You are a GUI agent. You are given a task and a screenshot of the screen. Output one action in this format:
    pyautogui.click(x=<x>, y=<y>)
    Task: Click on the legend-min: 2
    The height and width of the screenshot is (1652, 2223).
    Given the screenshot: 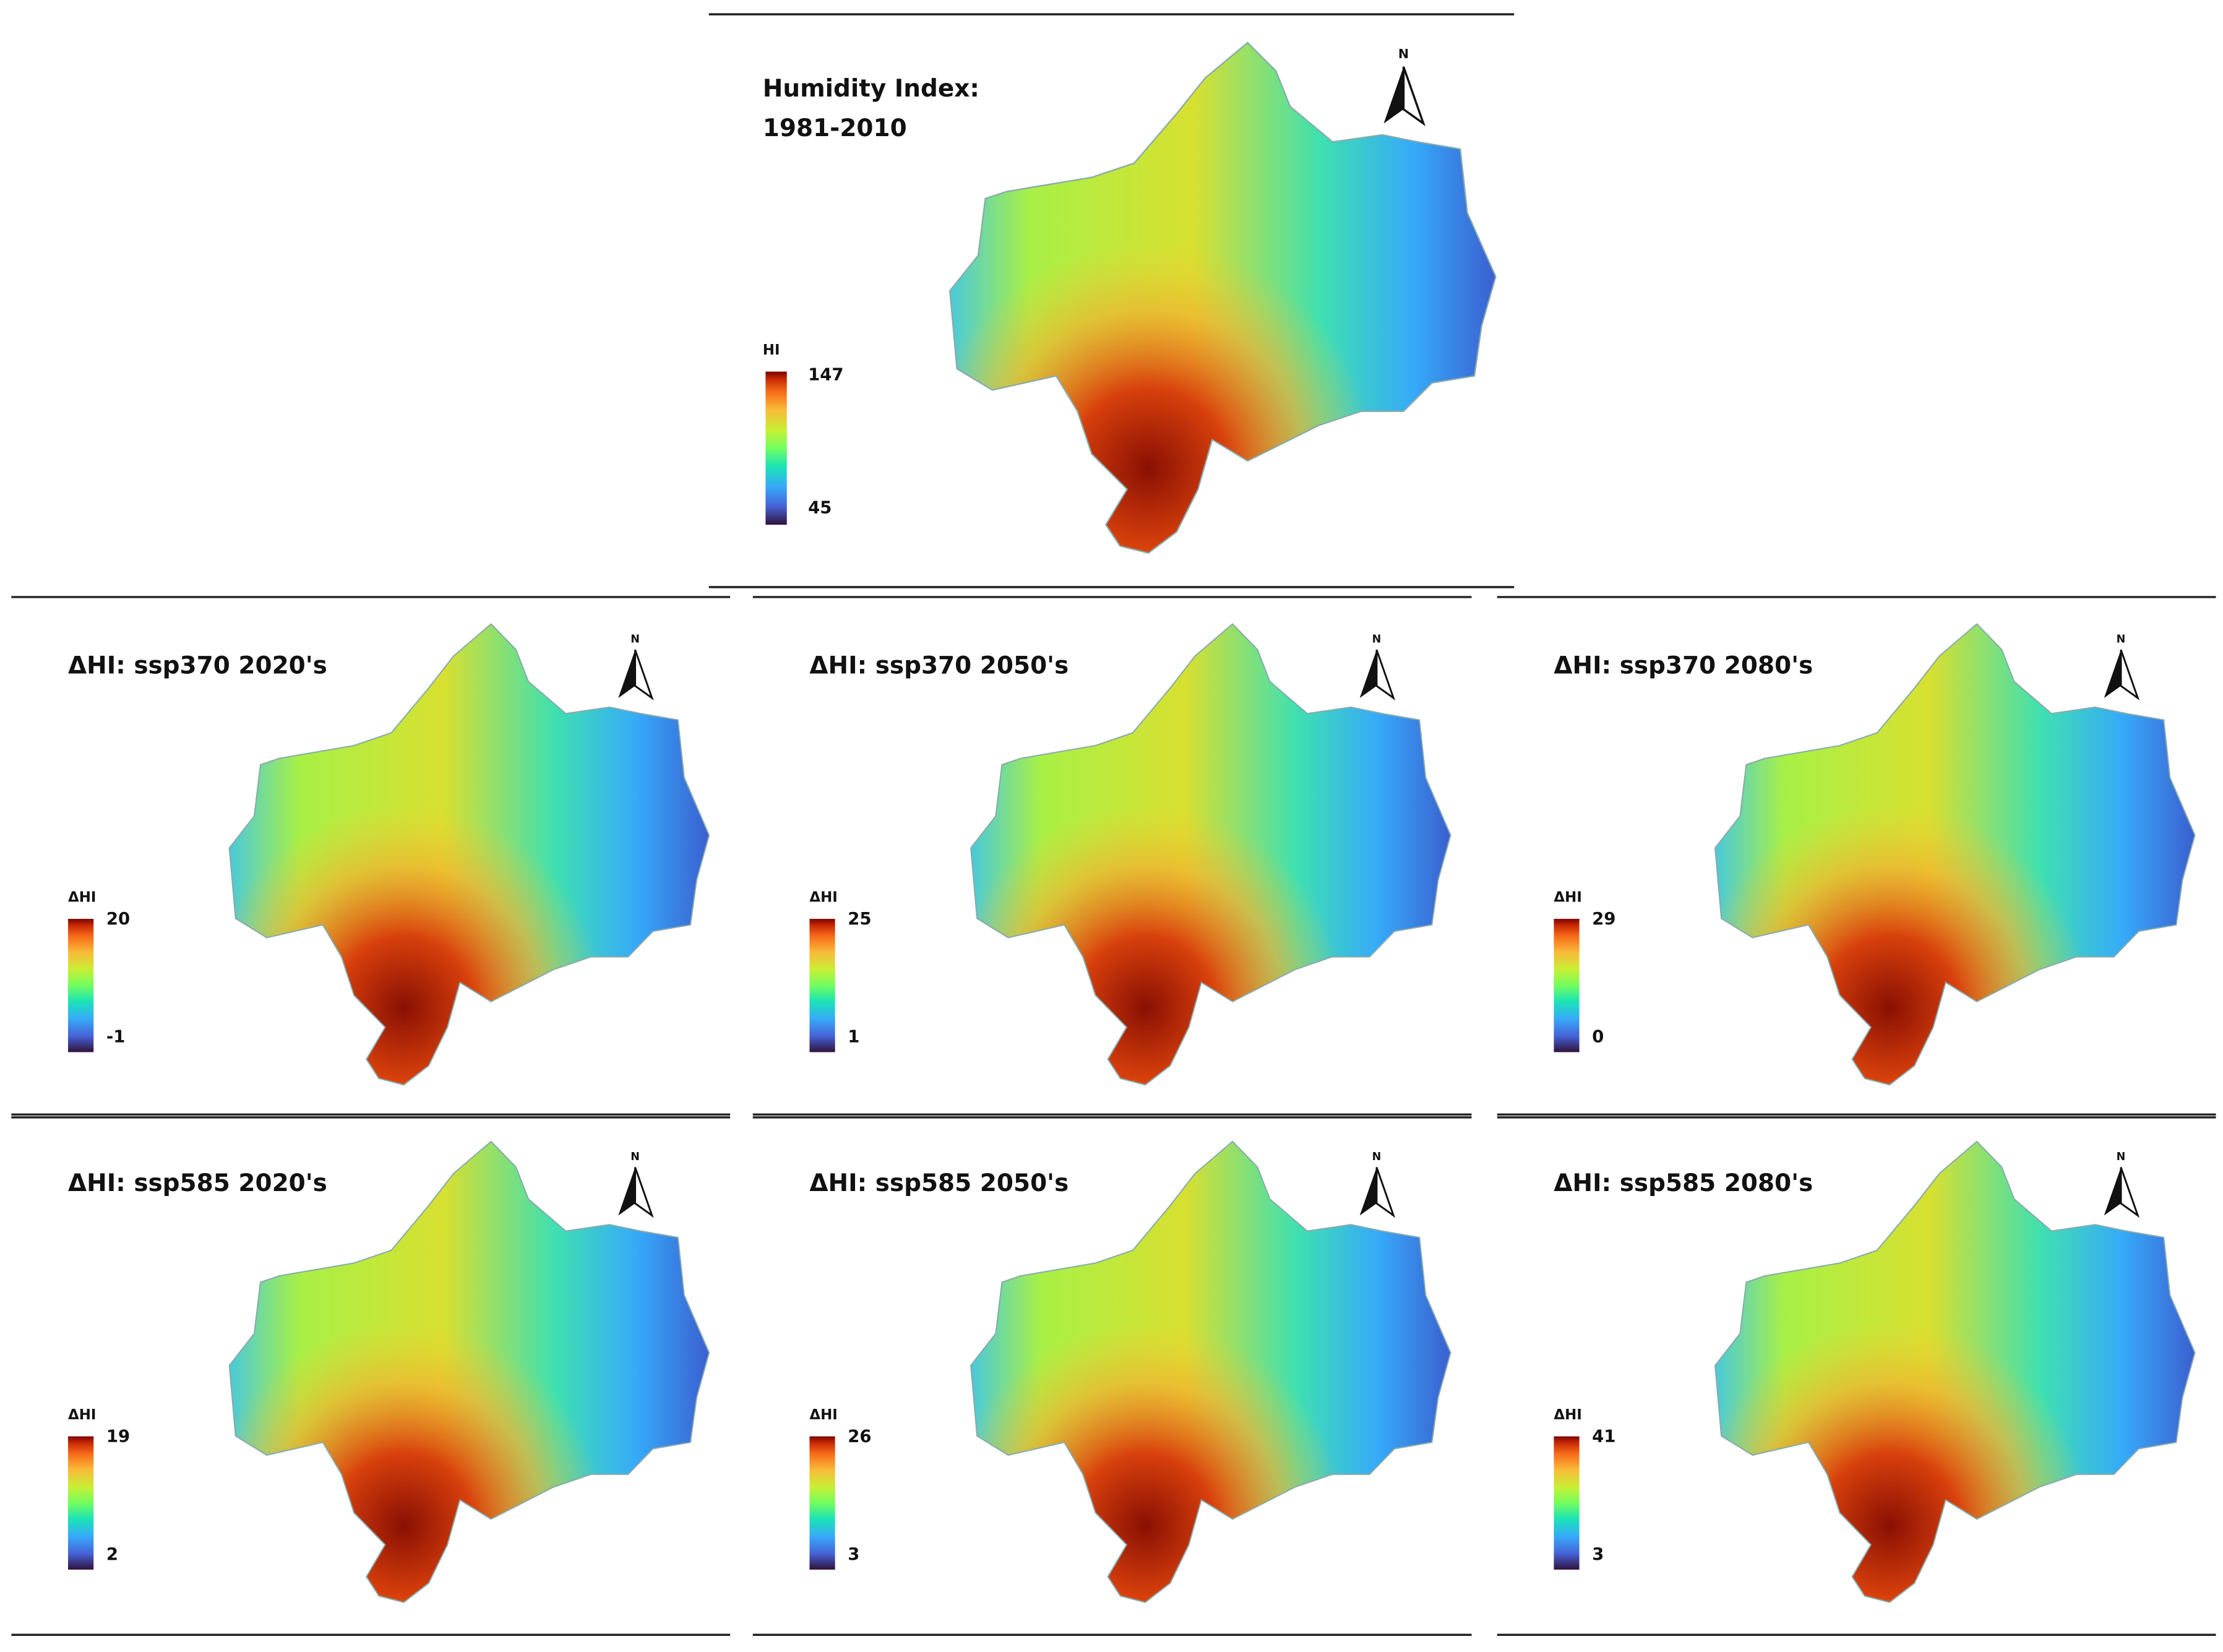 What is the action you would take?
    pyautogui.click(x=112, y=1554)
    